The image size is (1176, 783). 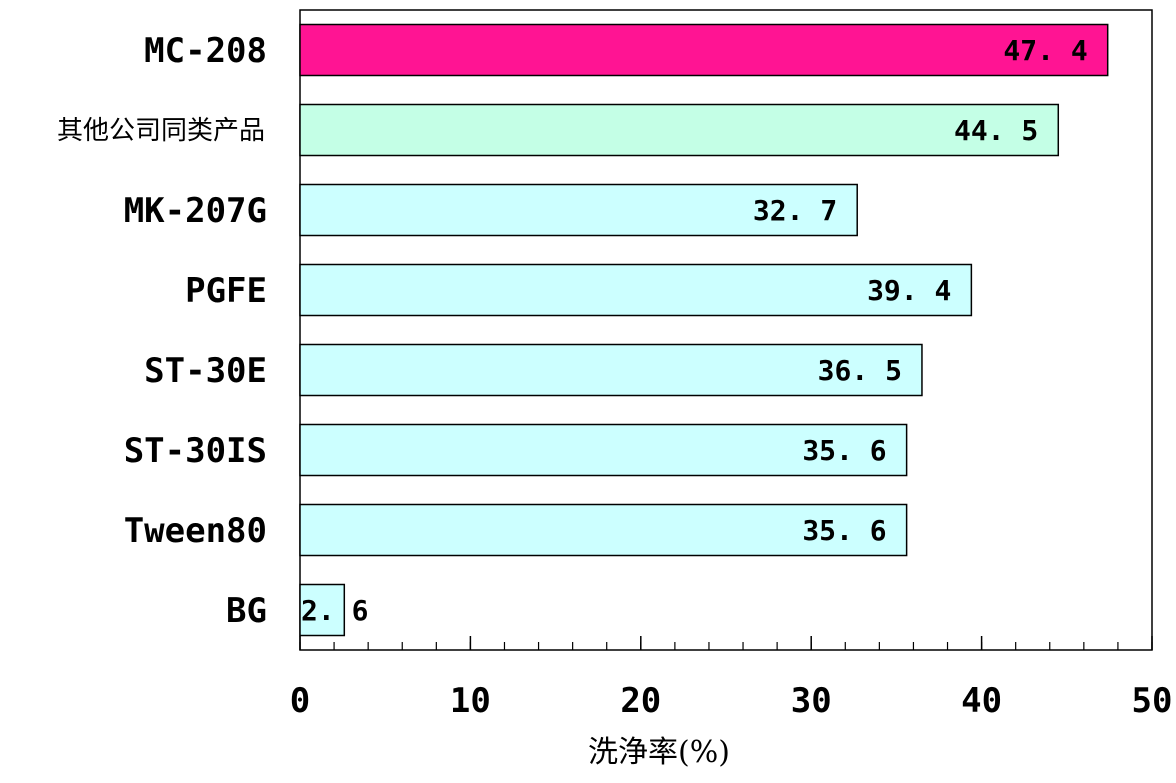 What do you see at coordinates (1045, 50) in the screenshot?
I see `value-label-1: 47. 4` at bounding box center [1045, 50].